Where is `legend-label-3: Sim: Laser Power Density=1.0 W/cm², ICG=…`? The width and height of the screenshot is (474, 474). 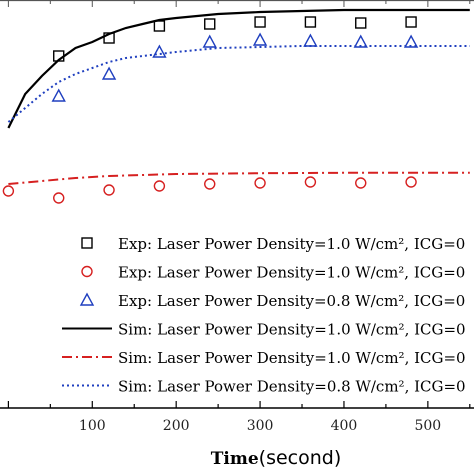
legend-label-3: Sim: Laser Power Density=1.0 W/cm², ICG=… is located at coordinates (292, 330).